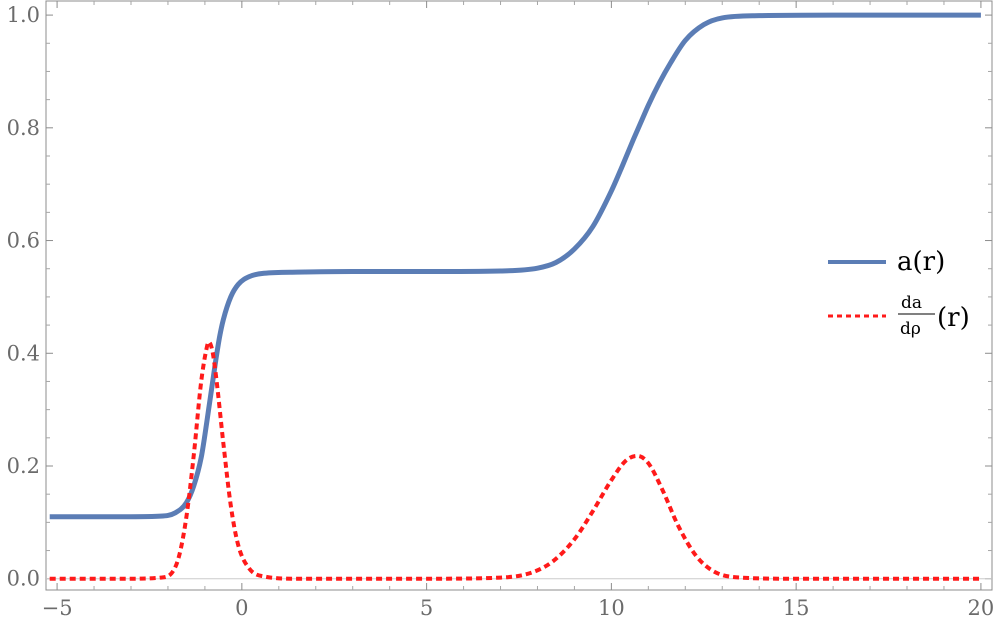  What do you see at coordinates (241, 608) in the screenshot?
I see `x-tick-label: 0` at bounding box center [241, 608].